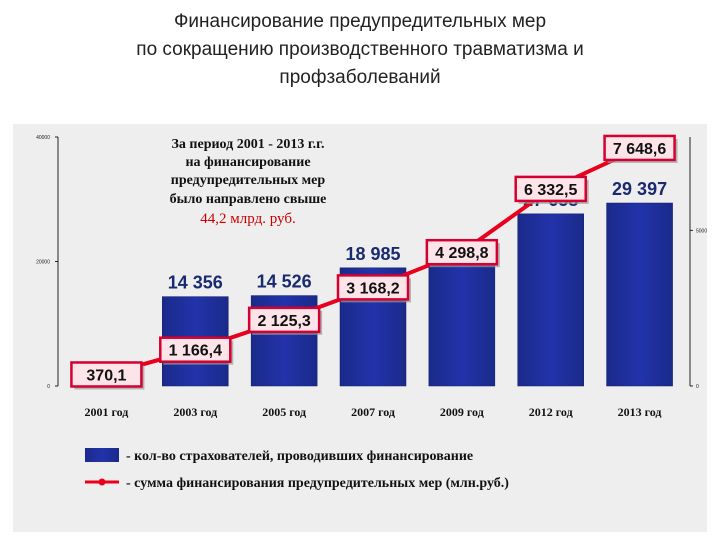  I want to click on line-value-label: 370,1, so click(106, 375).